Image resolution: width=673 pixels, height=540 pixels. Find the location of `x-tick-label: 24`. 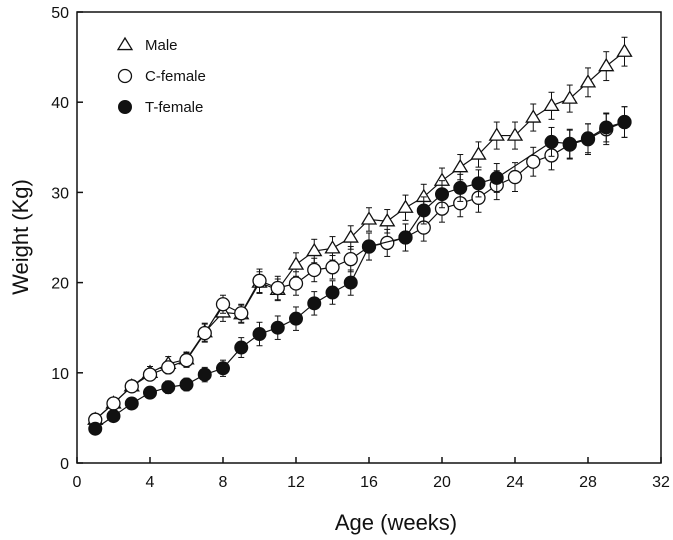

x-tick-label: 24 is located at coordinates (515, 482).